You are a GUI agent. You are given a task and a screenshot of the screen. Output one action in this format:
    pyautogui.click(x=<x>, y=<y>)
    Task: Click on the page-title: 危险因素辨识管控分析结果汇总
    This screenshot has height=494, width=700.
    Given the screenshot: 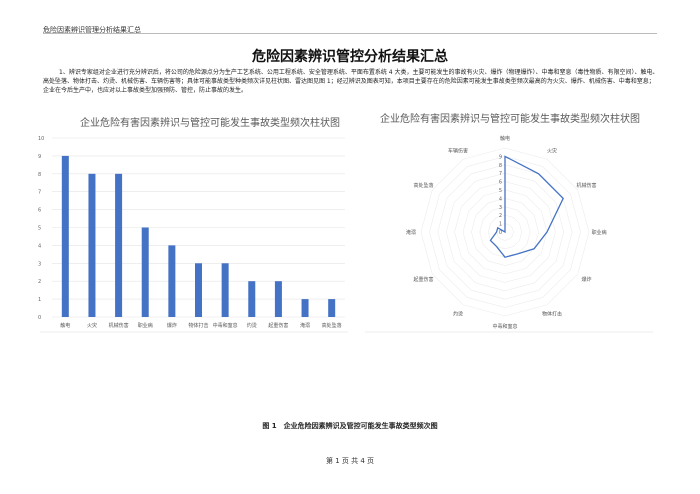 What is the action you would take?
    pyautogui.click(x=350, y=57)
    